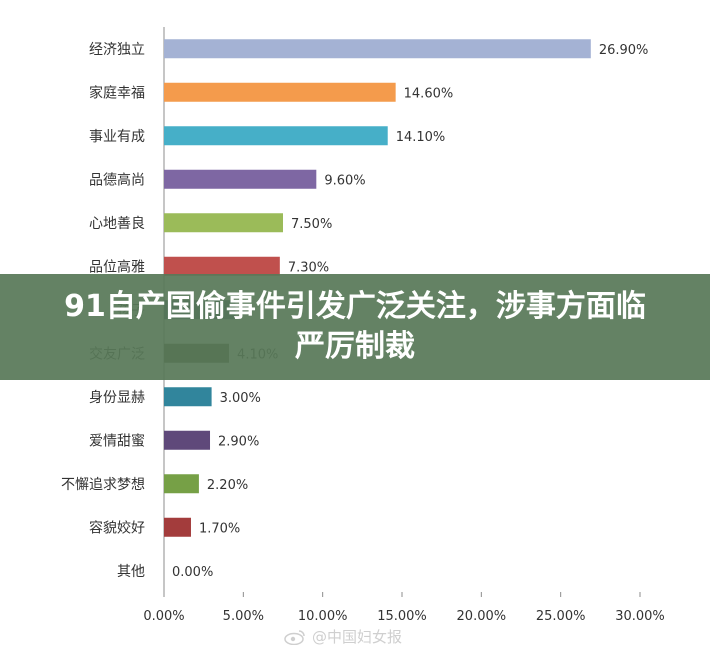  What do you see at coordinates (131, 572) in the screenshot?
I see `category-label: 其他` at bounding box center [131, 572].